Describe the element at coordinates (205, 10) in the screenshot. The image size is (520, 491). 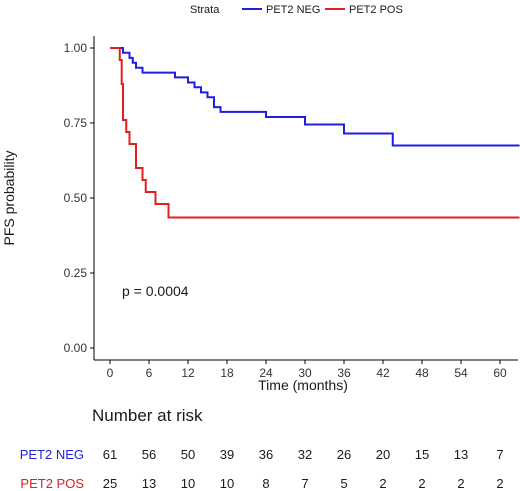
I see `legend-title: Strata` at that location.